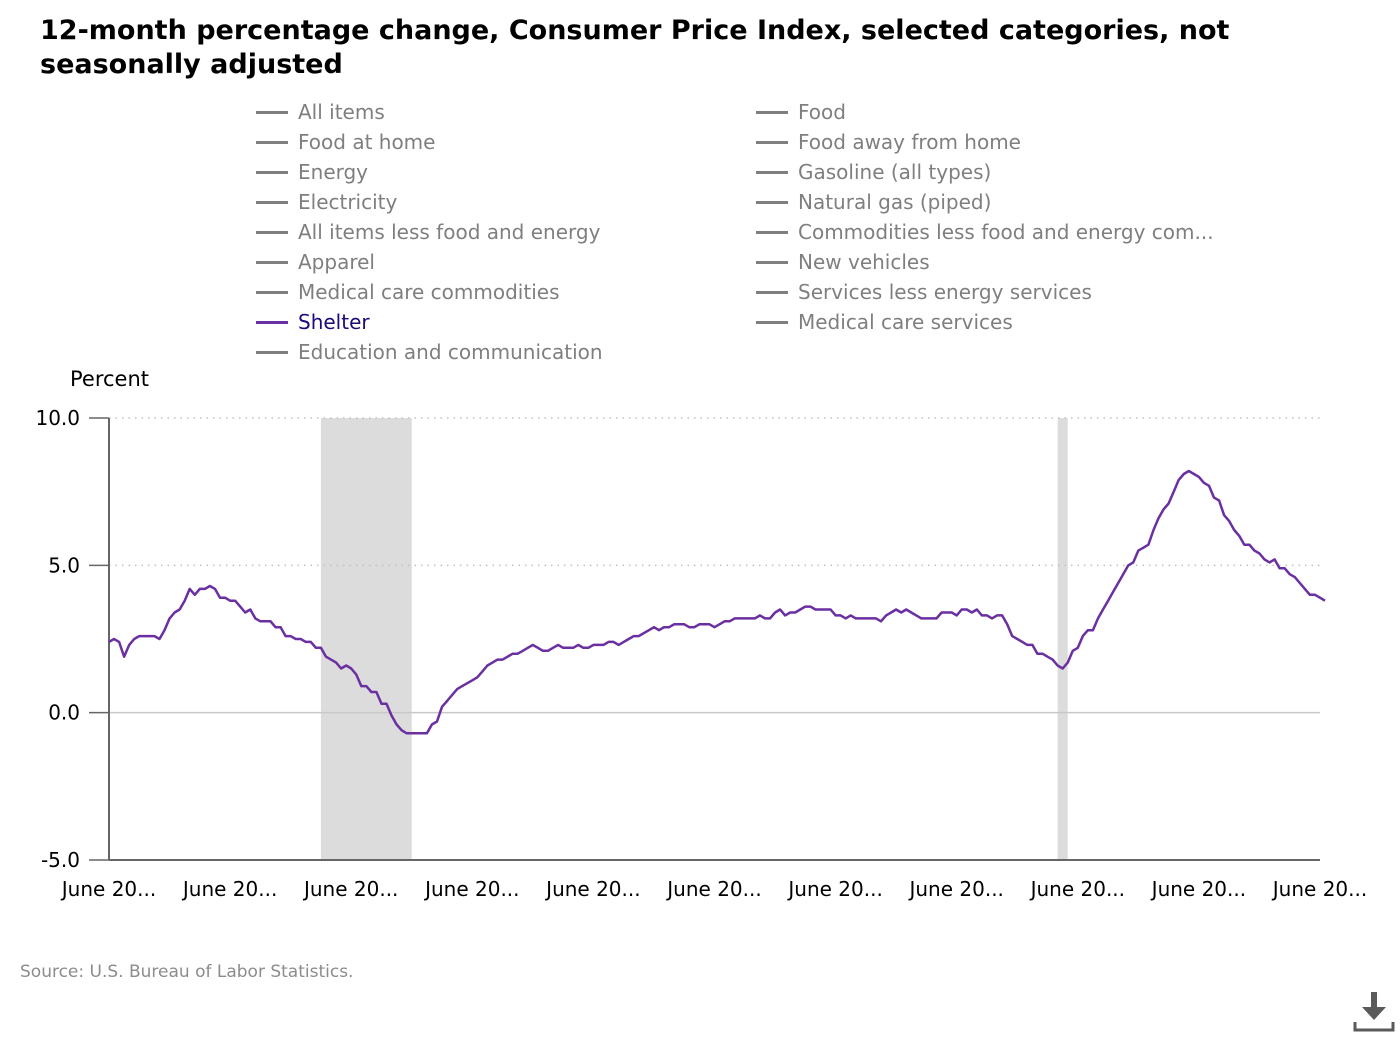 This screenshot has width=1400, height=1040. Describe the element at coordinates (864, 262) in the screenshot. I see `legend-label: New vehicles` at that location.